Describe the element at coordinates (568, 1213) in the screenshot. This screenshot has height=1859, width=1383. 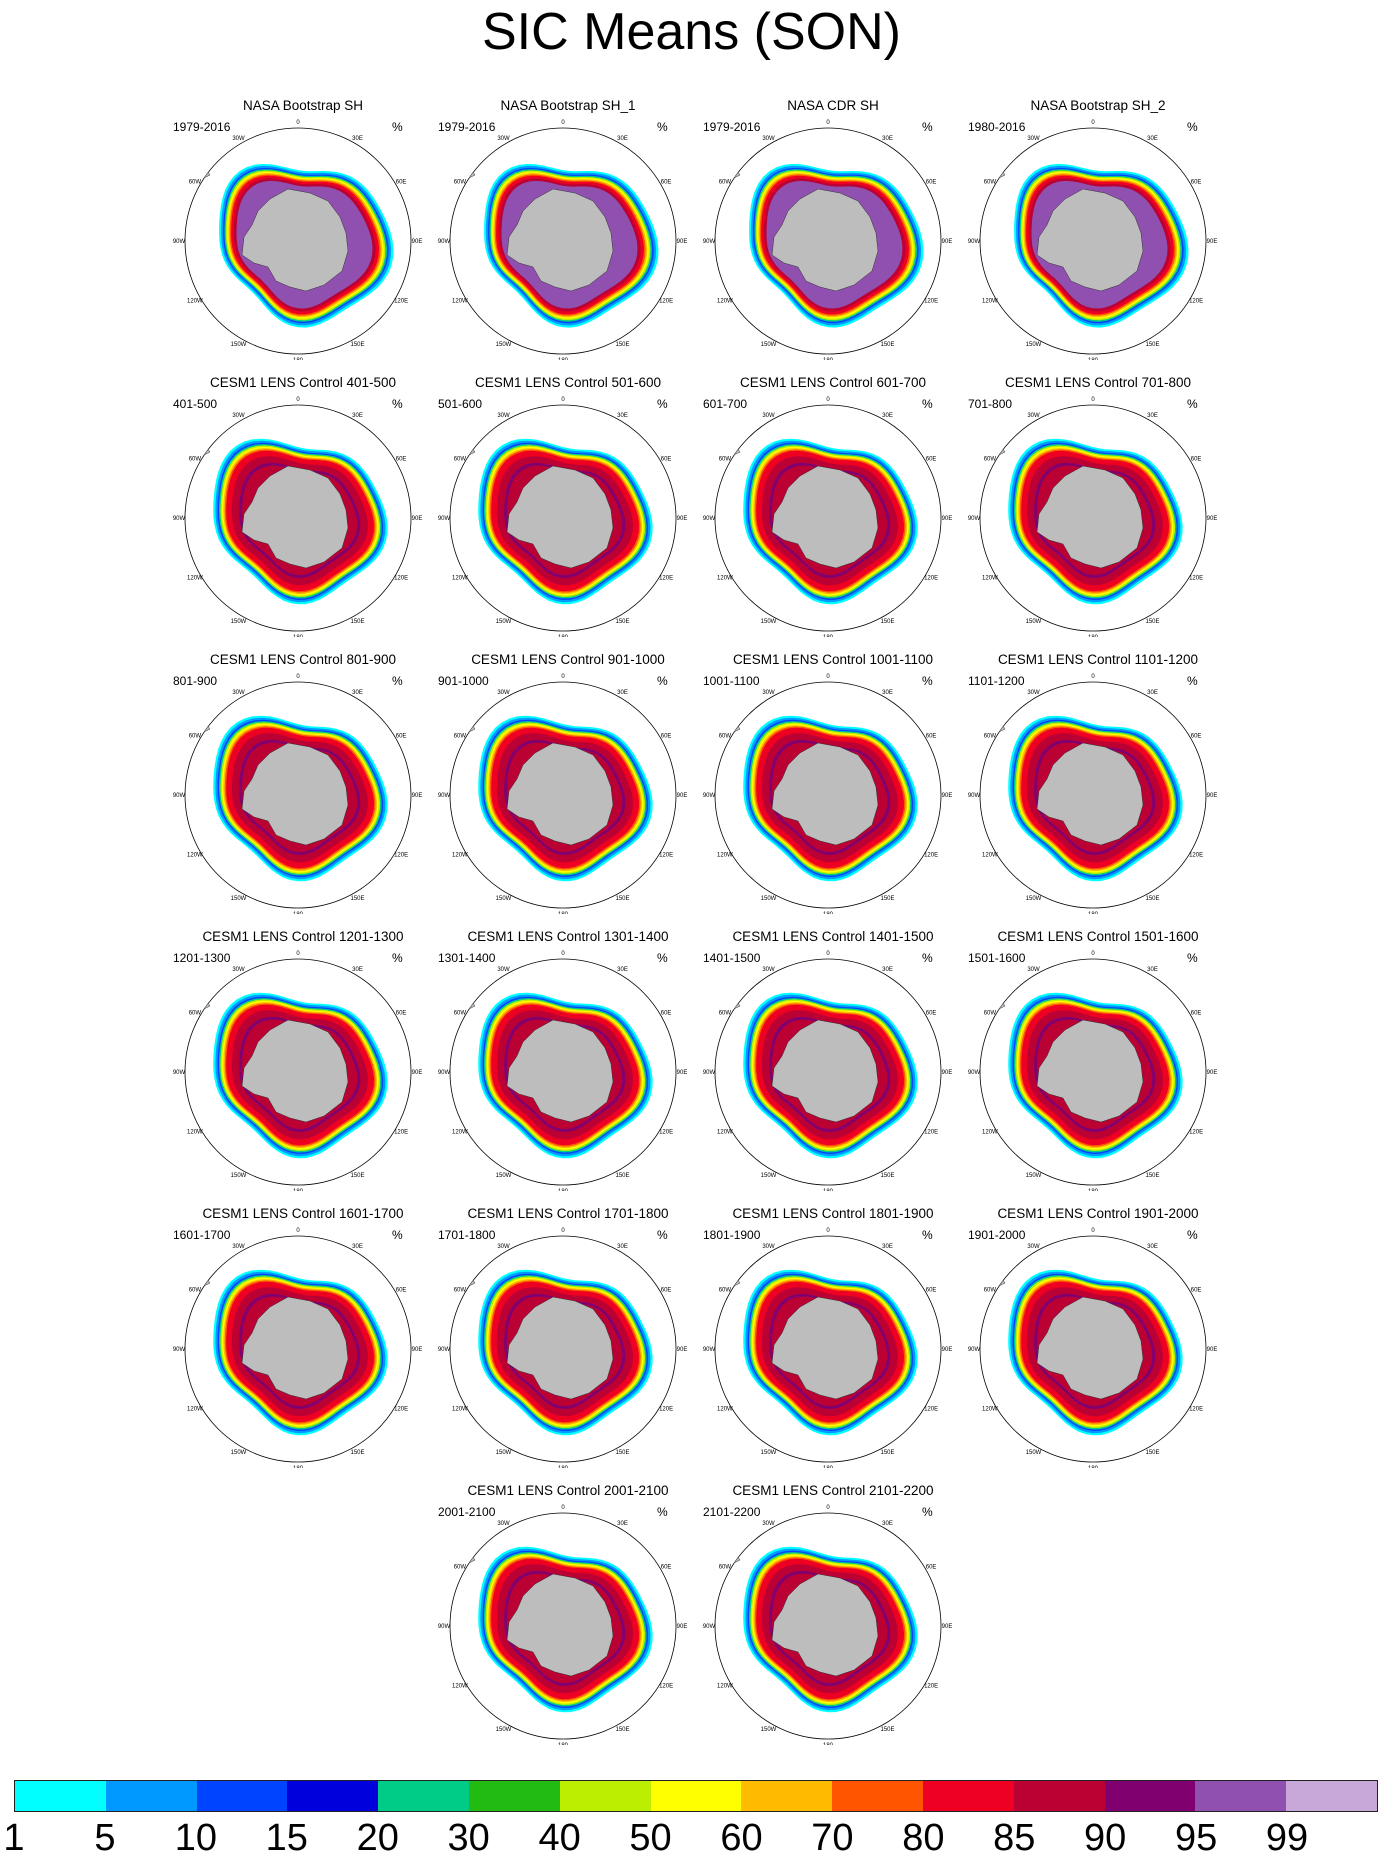
I see `panel-title: CESM1 LENS Control 1701-1800` at that location.